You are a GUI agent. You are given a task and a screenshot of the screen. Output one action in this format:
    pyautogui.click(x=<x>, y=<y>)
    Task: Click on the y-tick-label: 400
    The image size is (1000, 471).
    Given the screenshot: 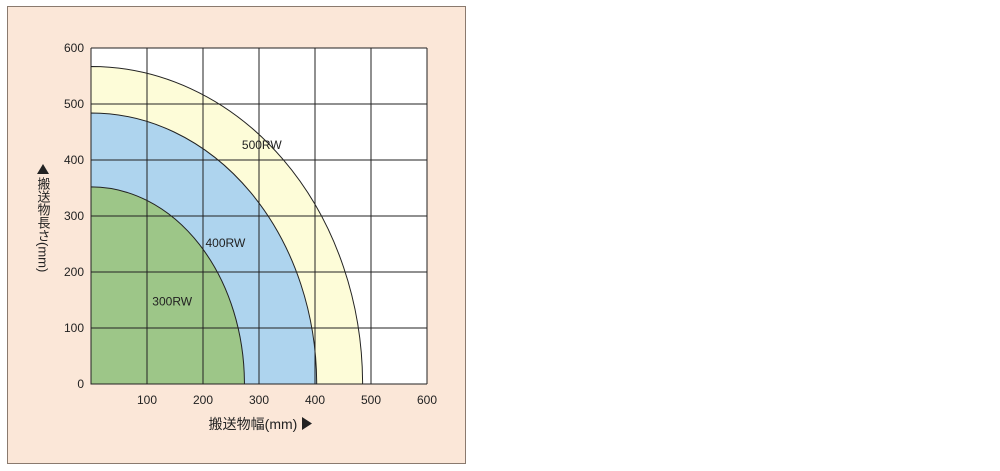 What is the action you would take?
    pyautogui.click(x=74, y=160)
    